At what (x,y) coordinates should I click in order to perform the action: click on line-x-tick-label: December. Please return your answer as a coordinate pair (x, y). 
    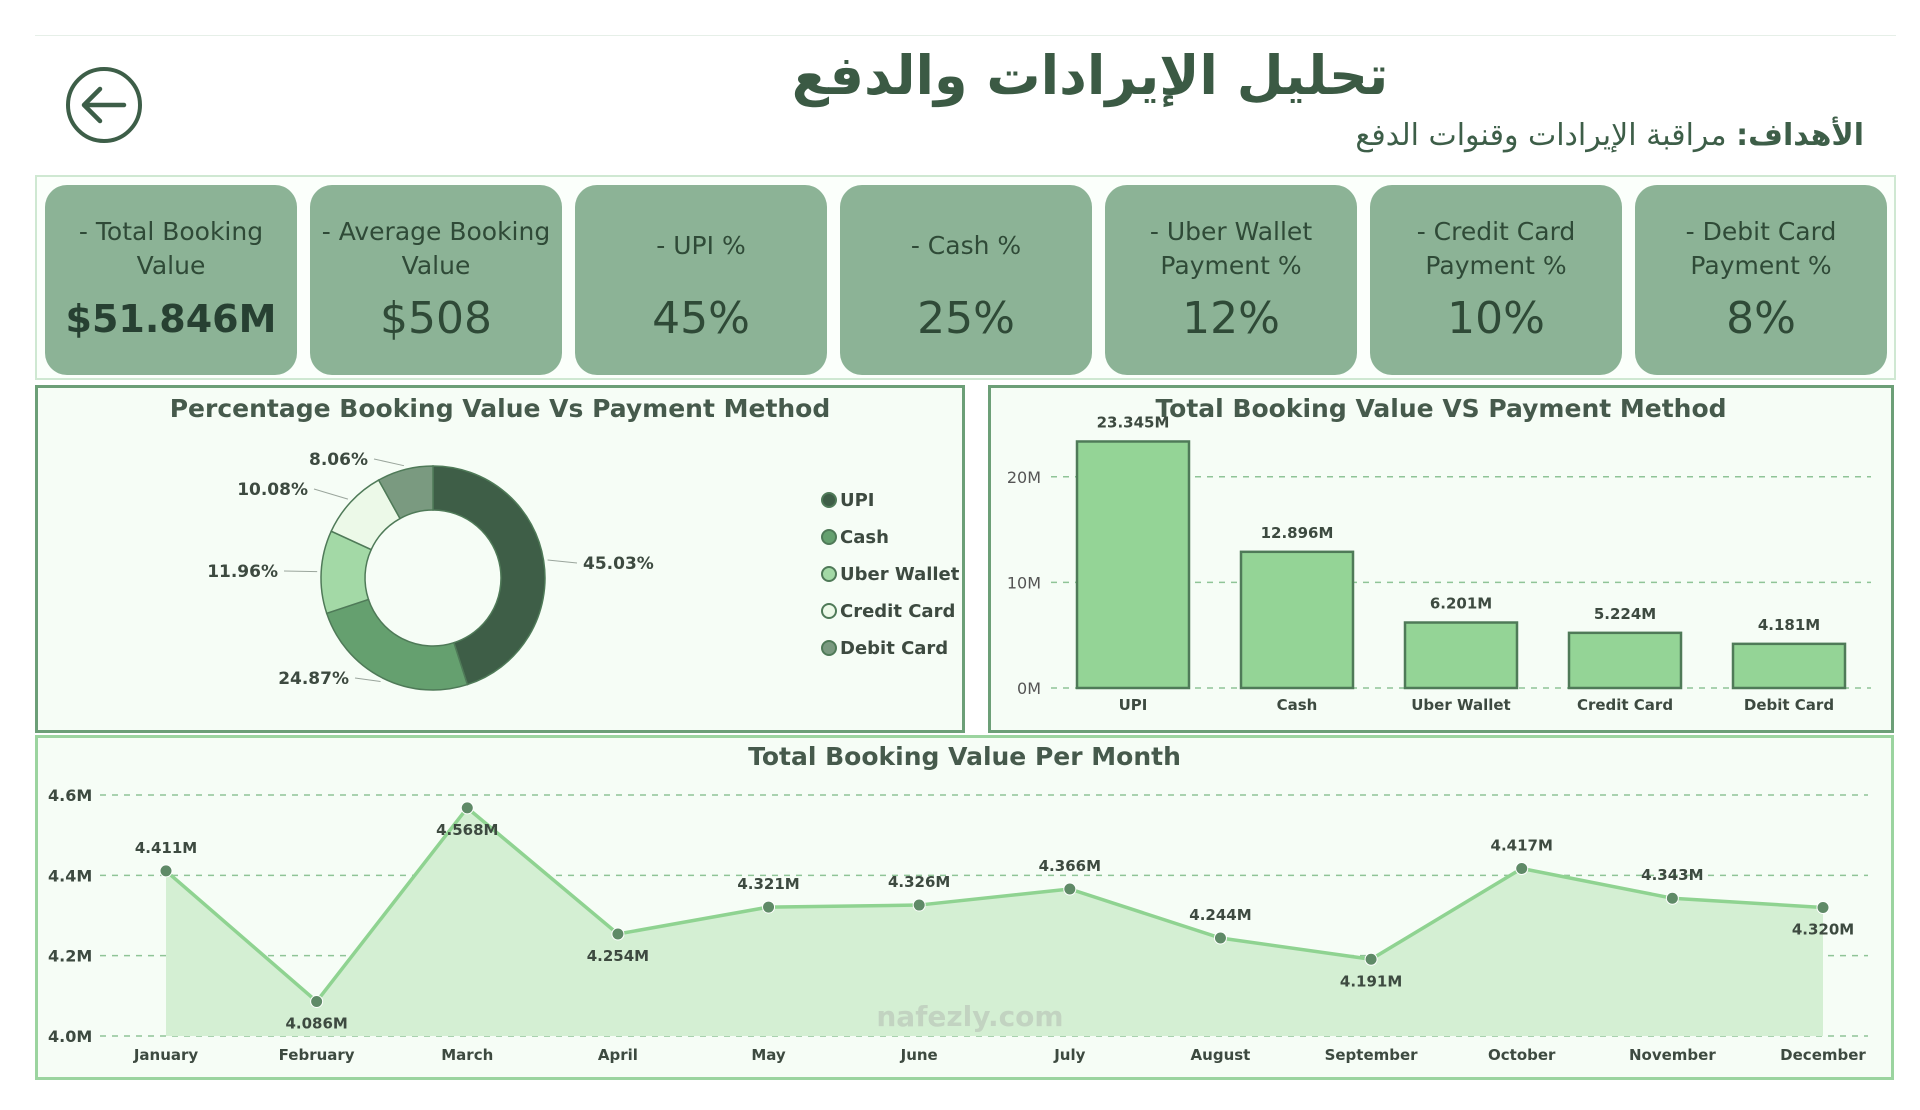
    Looking at the image, I should click on (1823, 1055).